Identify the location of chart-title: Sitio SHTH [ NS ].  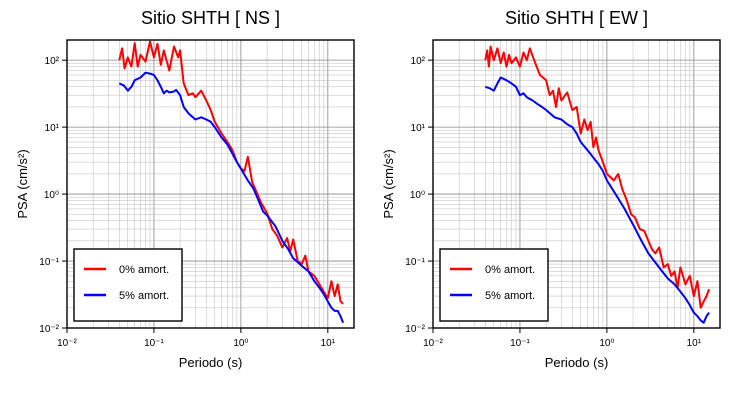
(210, 18).